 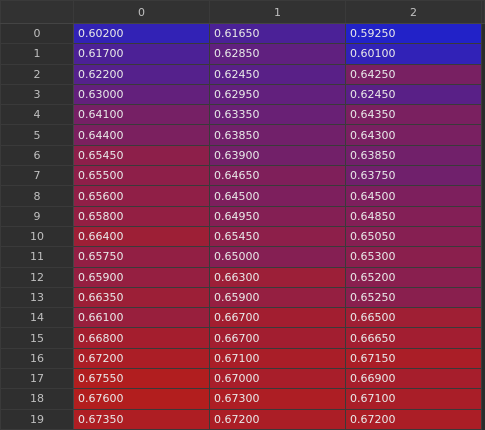 I want to click on data-cell: 0.63350, so click(x=277, y=115).